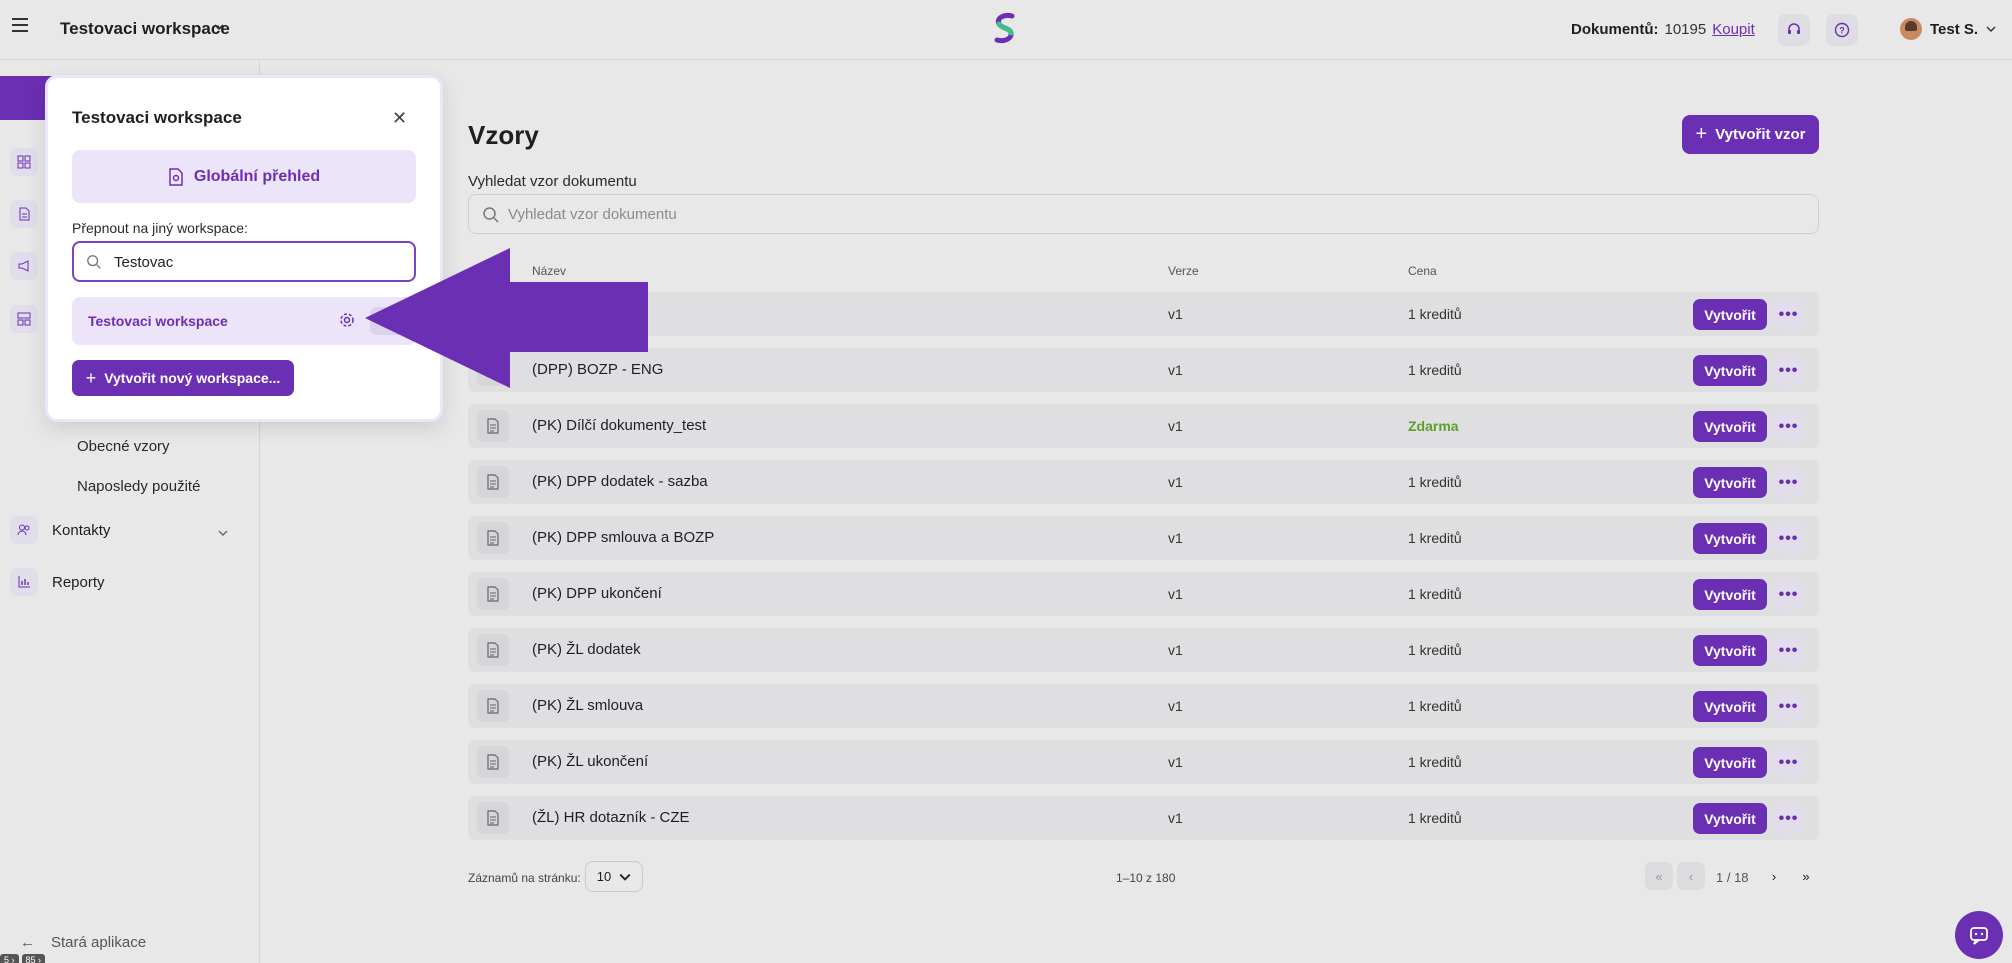  Describe the element at coordinates (614, 876) in the screenshot. I see `per-page-select: 10` at that location.